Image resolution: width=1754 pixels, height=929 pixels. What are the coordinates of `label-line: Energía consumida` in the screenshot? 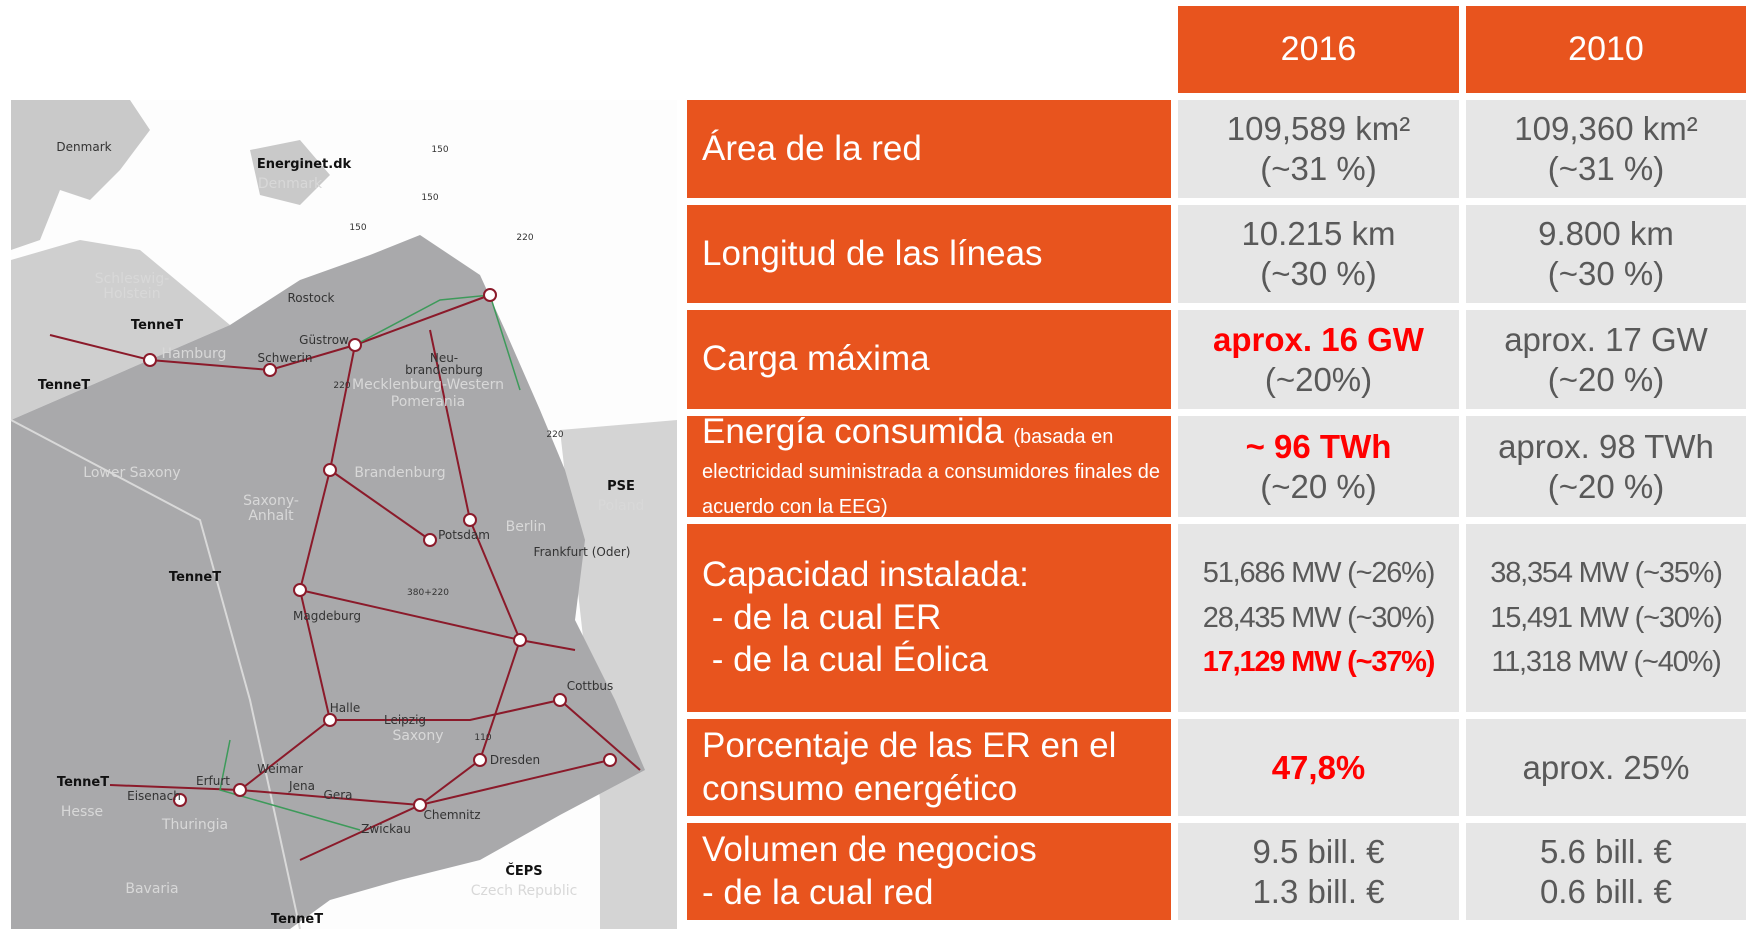 It's located at (853, 431).